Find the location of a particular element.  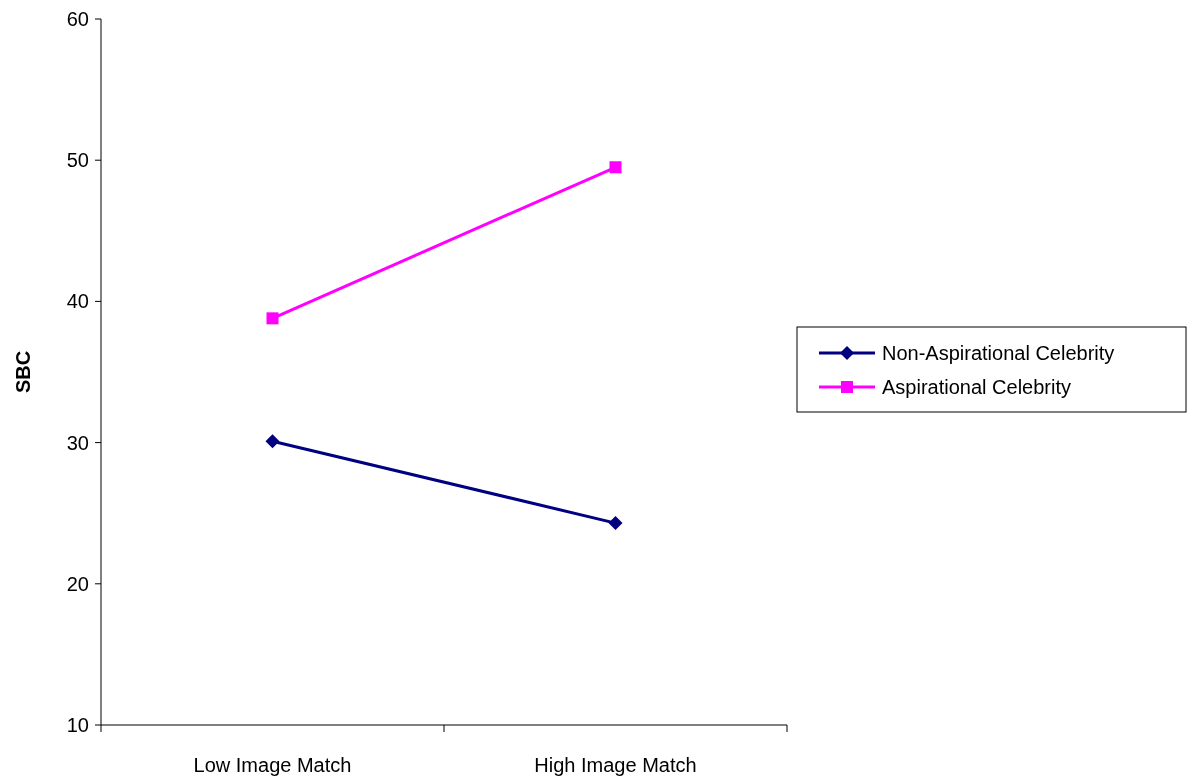

y-tick-label: 20 is located at coordinates (77, 583).